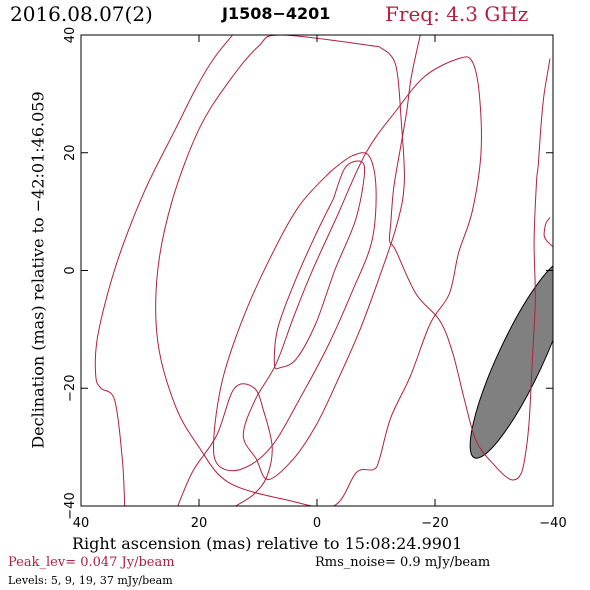  I want to click on beam-ellipse, so click(511, 358).